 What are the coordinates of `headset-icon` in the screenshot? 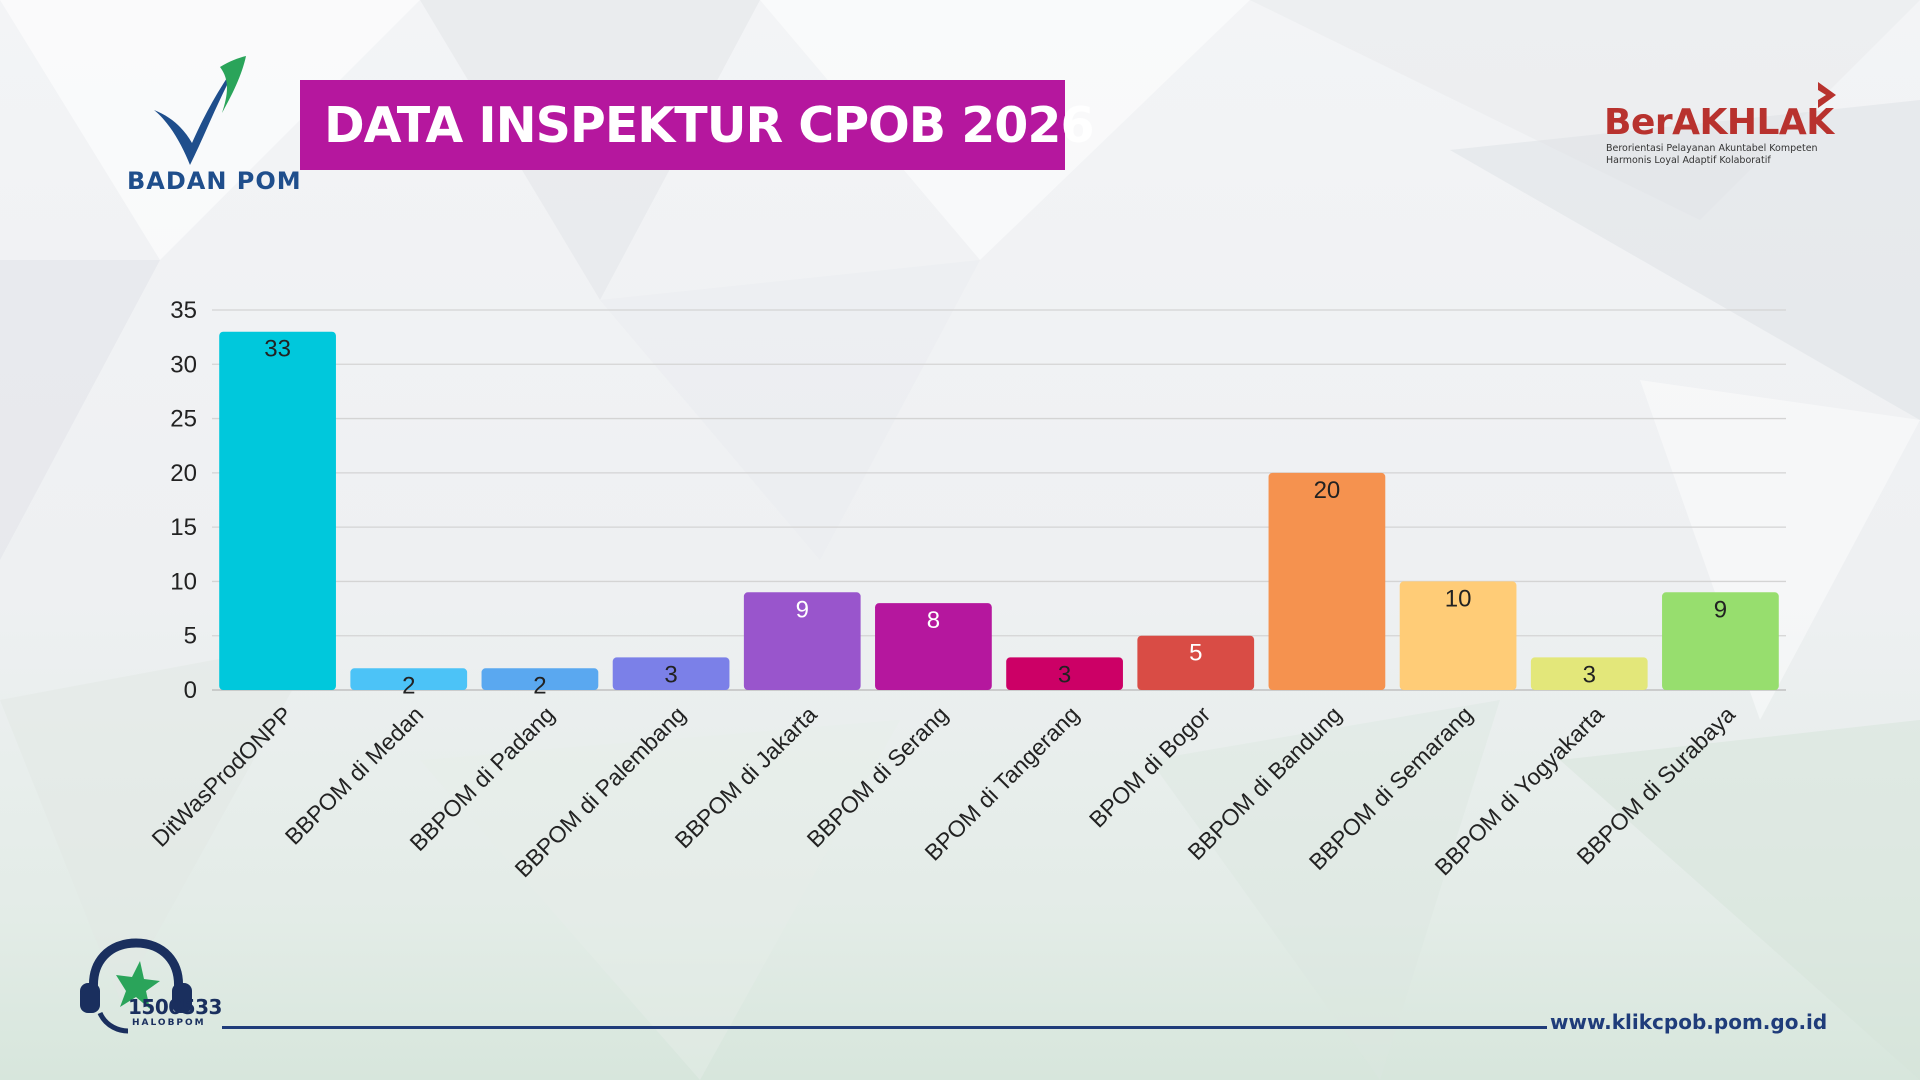 It's located at (136, 986).